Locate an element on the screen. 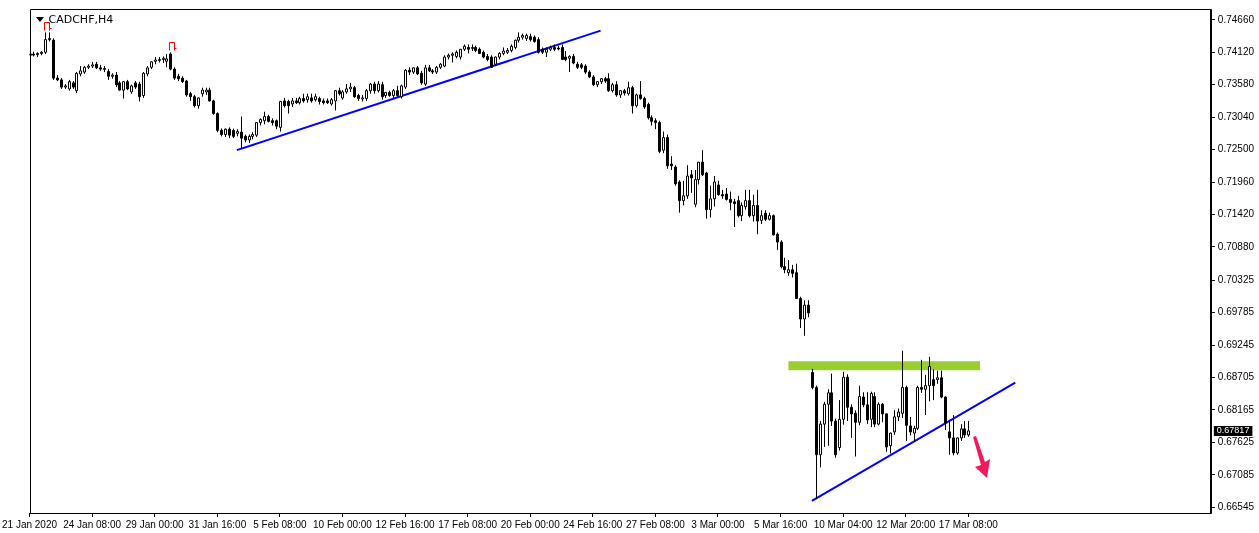  y-tick-label: 0.74120 is located at coordinates (1236, 51).